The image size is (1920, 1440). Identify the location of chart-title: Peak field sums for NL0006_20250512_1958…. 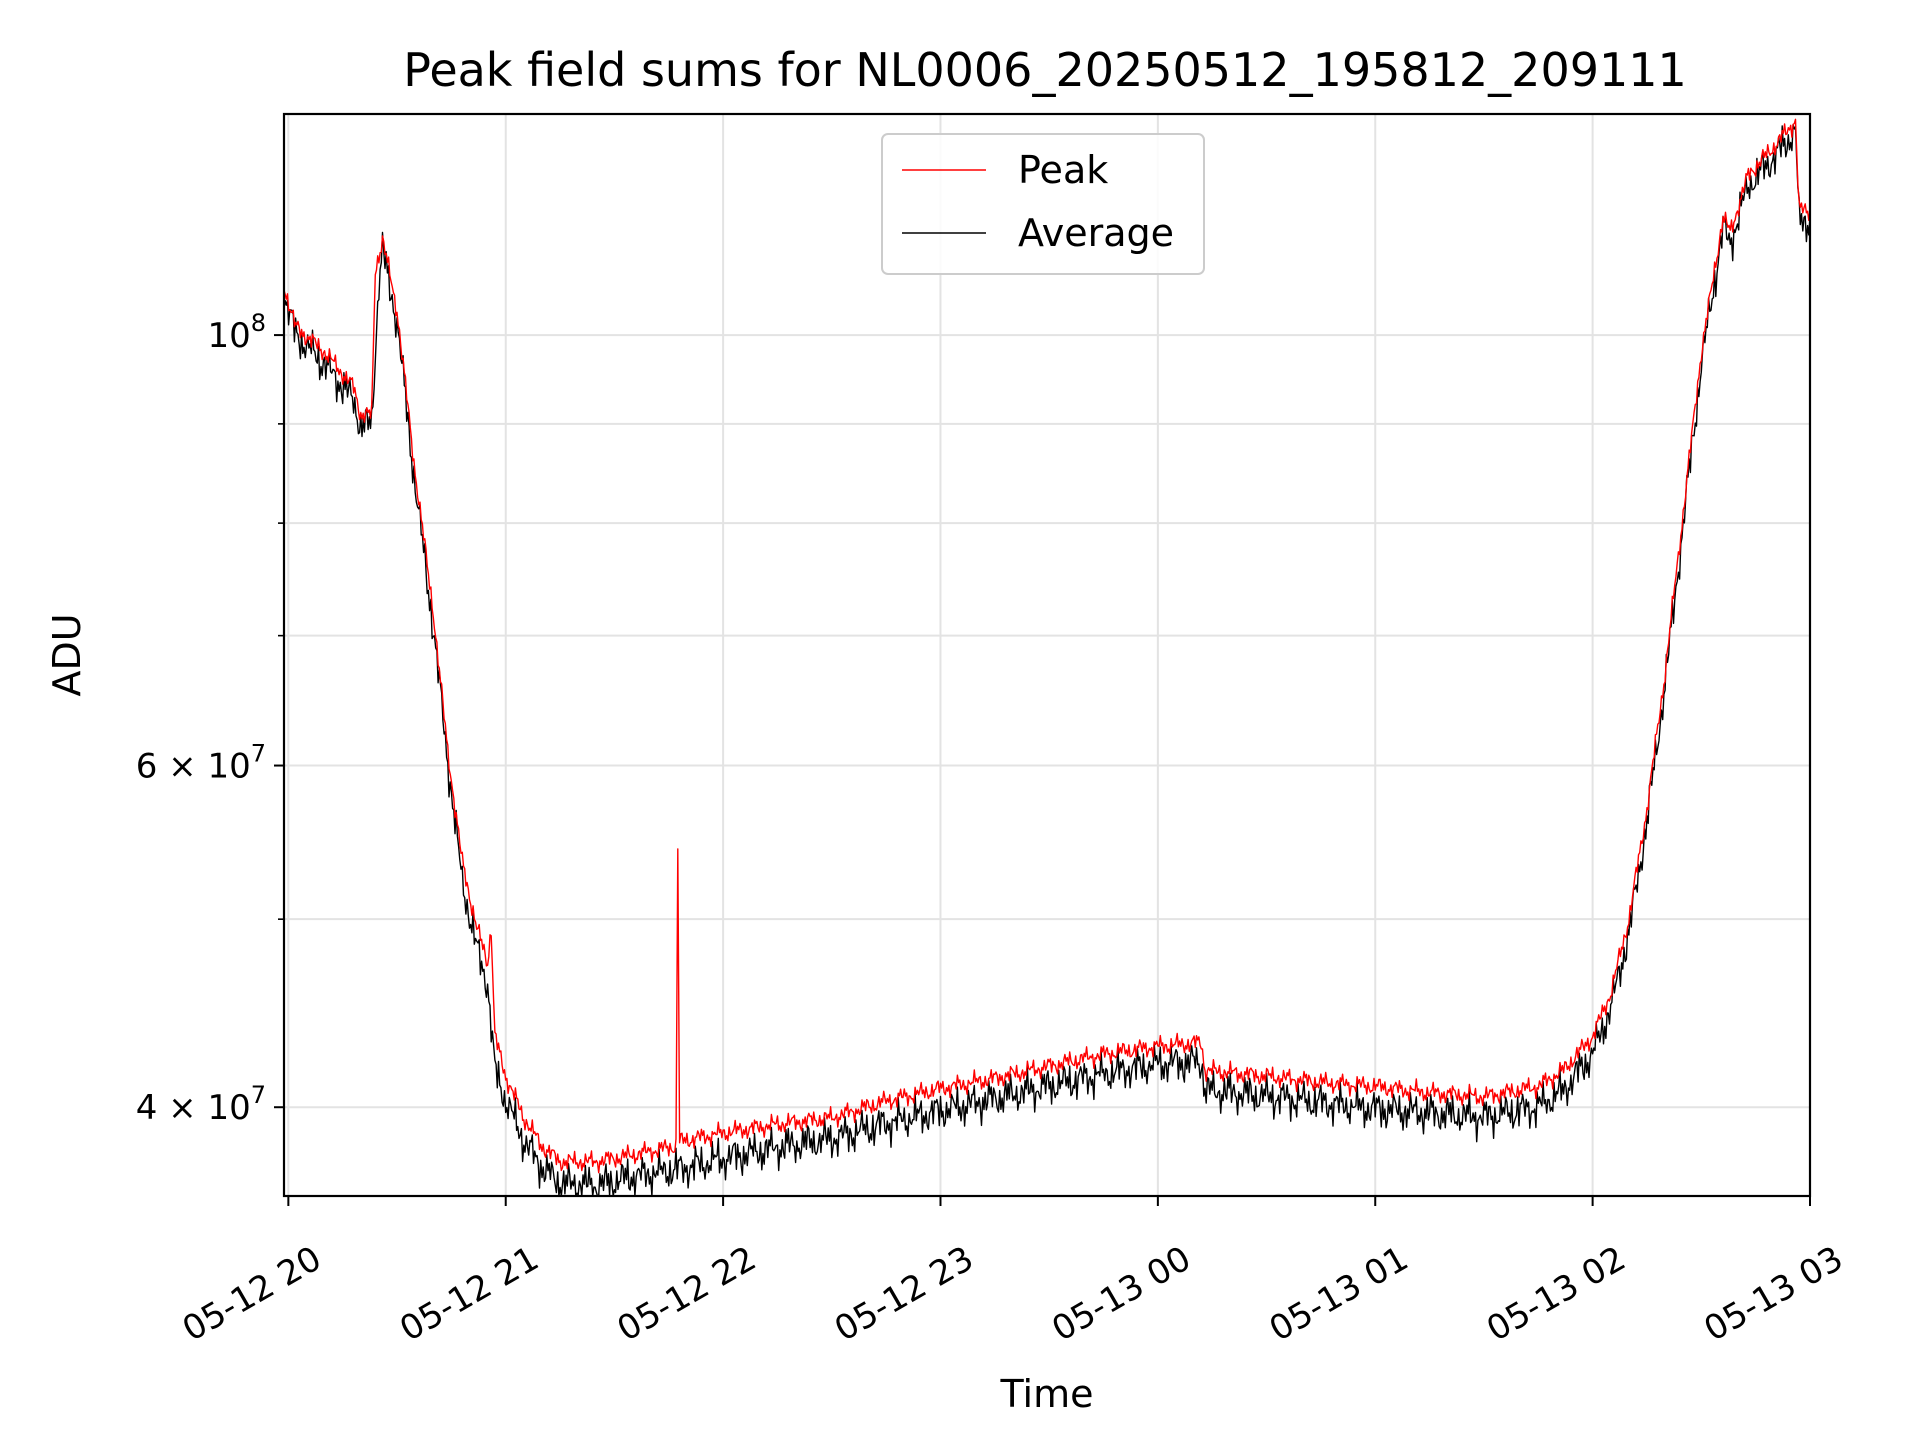
(1045, 70).